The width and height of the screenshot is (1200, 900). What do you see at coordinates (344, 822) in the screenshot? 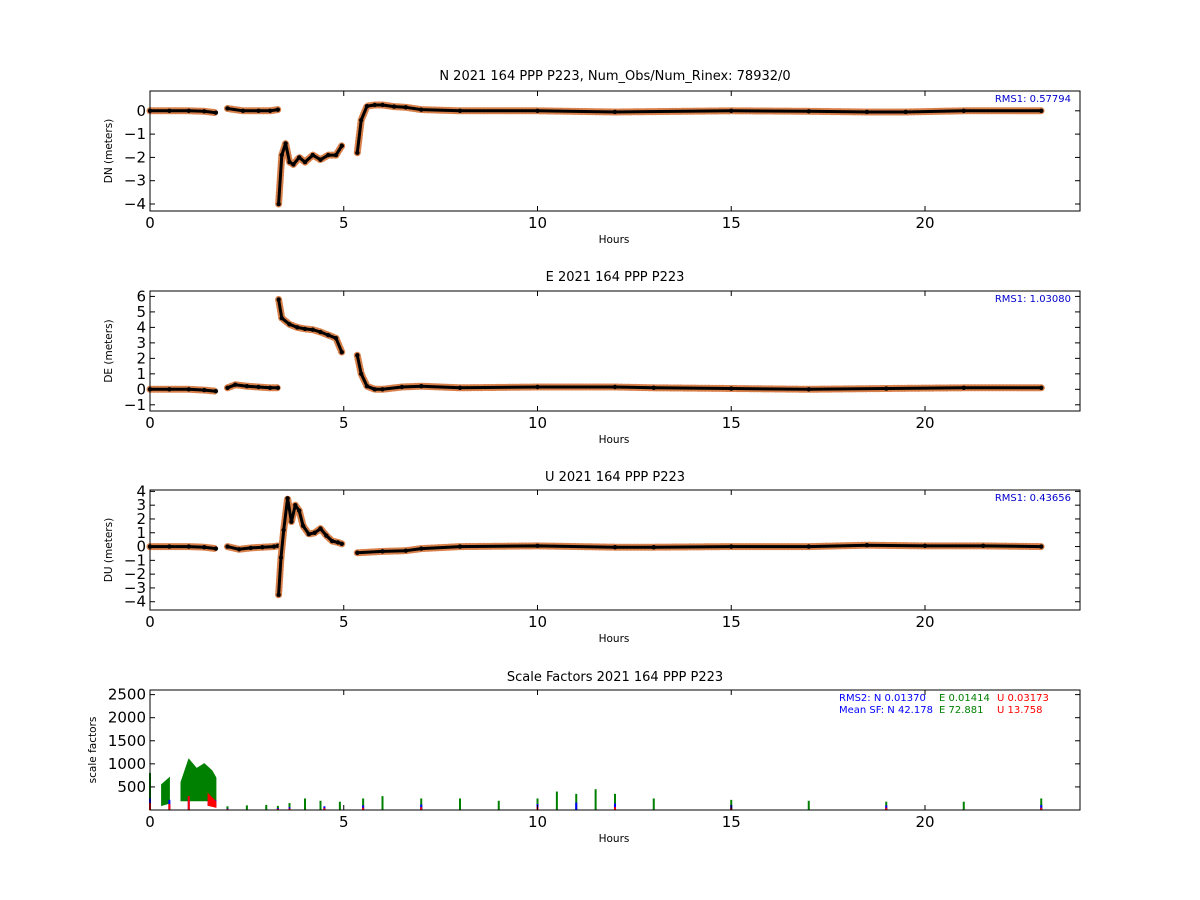
I see `x-tick-label: 5` at bounding box center [344, 822].